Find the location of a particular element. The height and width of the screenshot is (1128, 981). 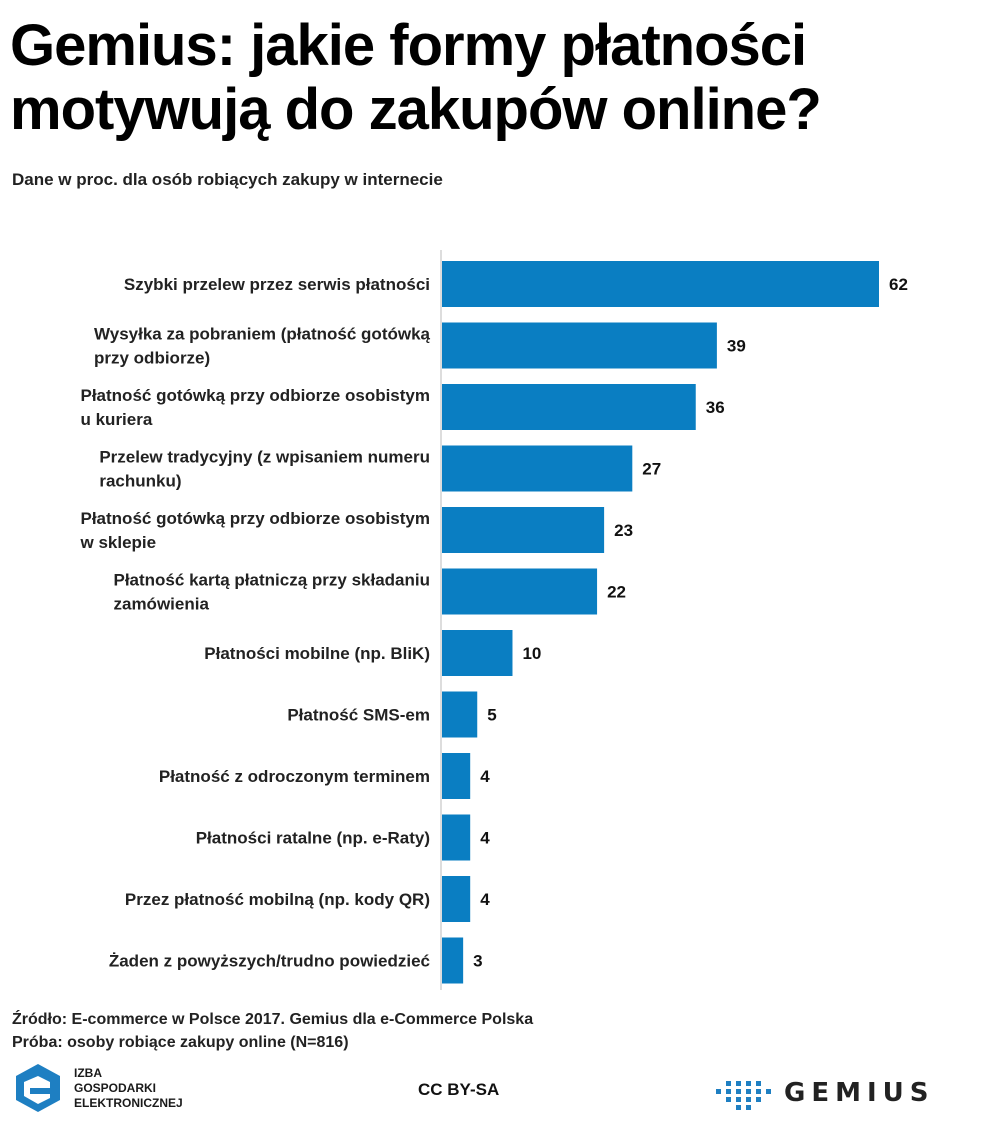

category-label-line: przy odbiorze) is located at coordinates (152, 358).